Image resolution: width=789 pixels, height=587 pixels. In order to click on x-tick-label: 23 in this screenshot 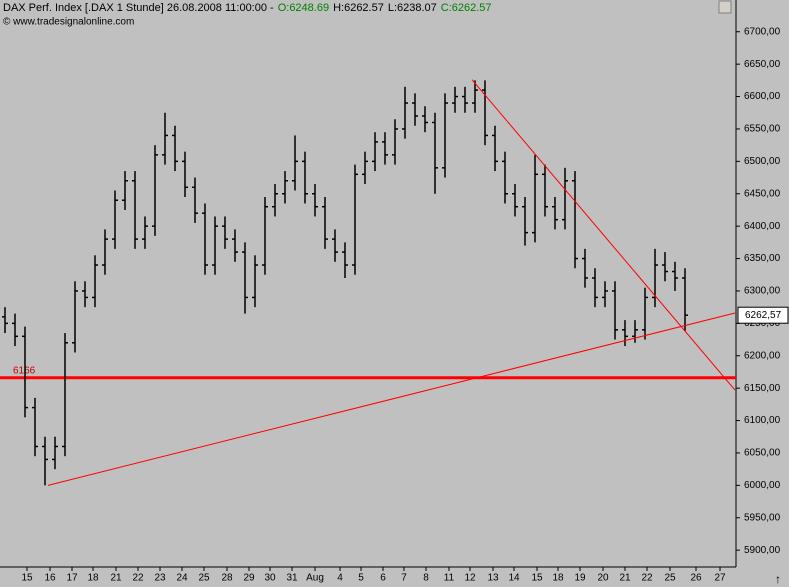, I will do `click(160, 578)`.